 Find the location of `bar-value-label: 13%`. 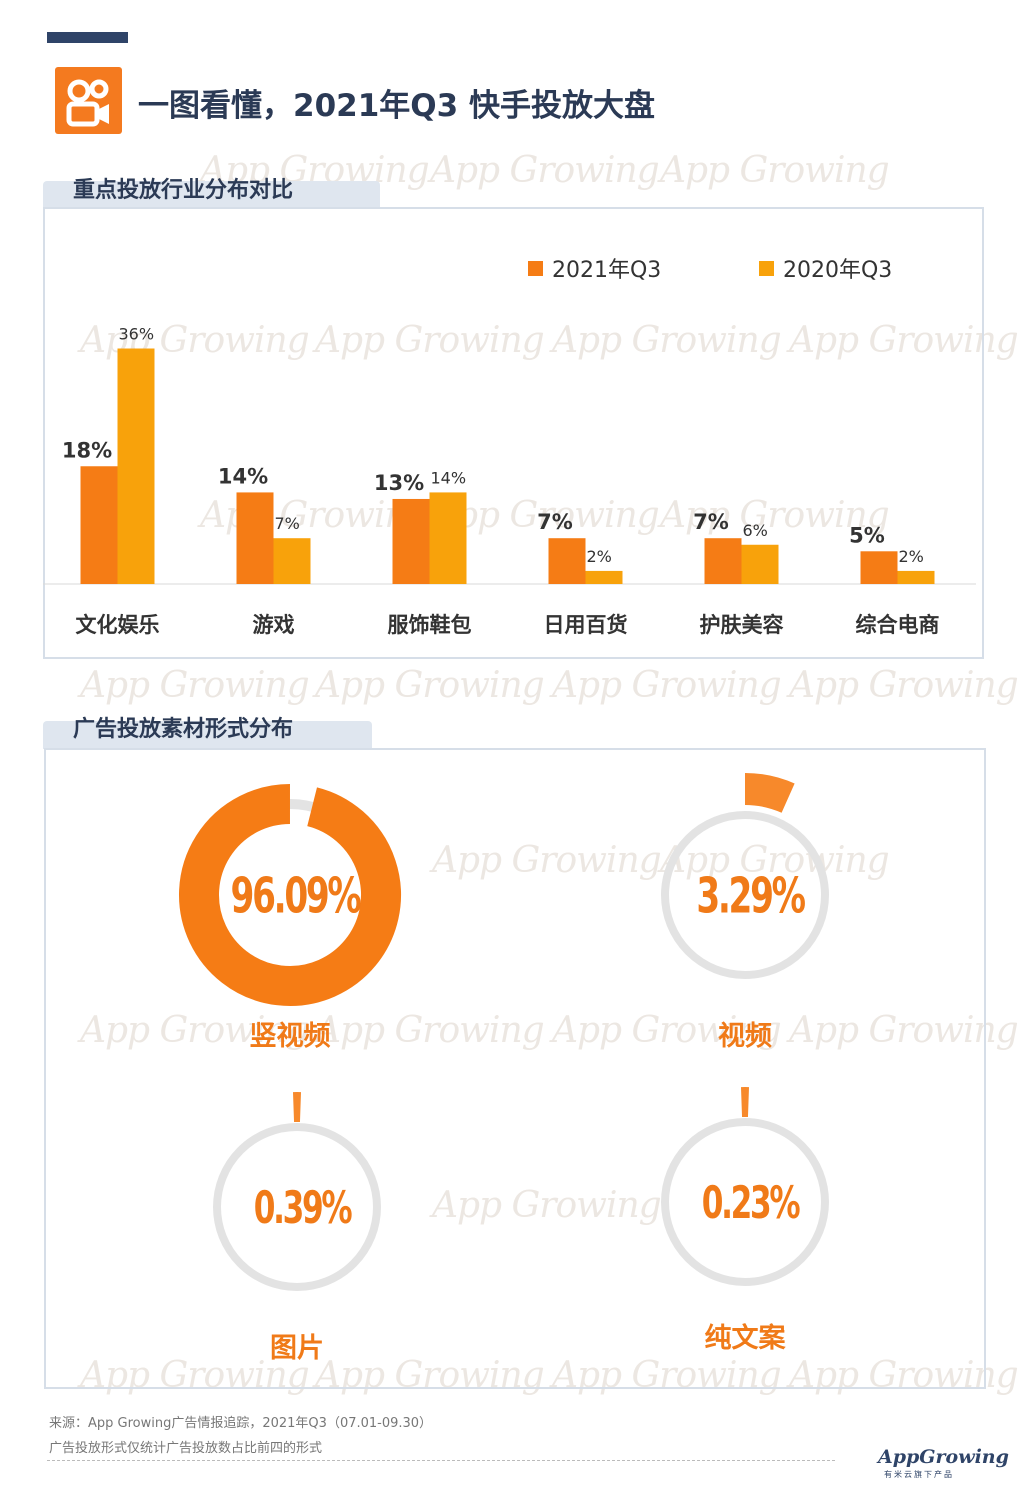

bar-value-label: 13% is located at coordinates (399, 483).